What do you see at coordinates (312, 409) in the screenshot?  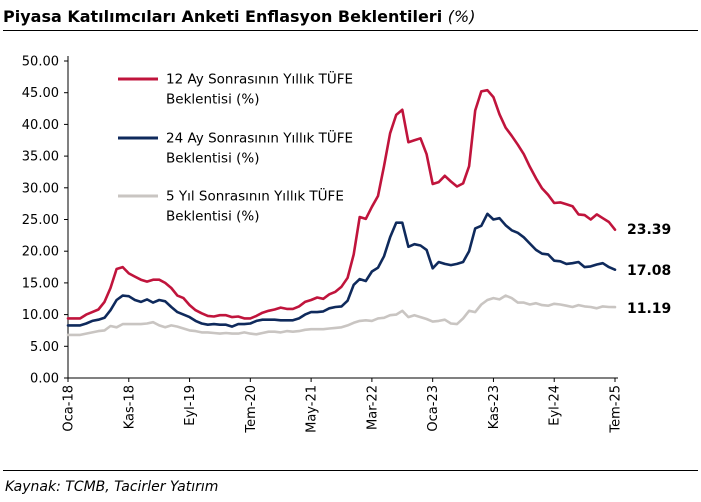 I see `x-tick-label: May-21` at bounding box center [312, 409].